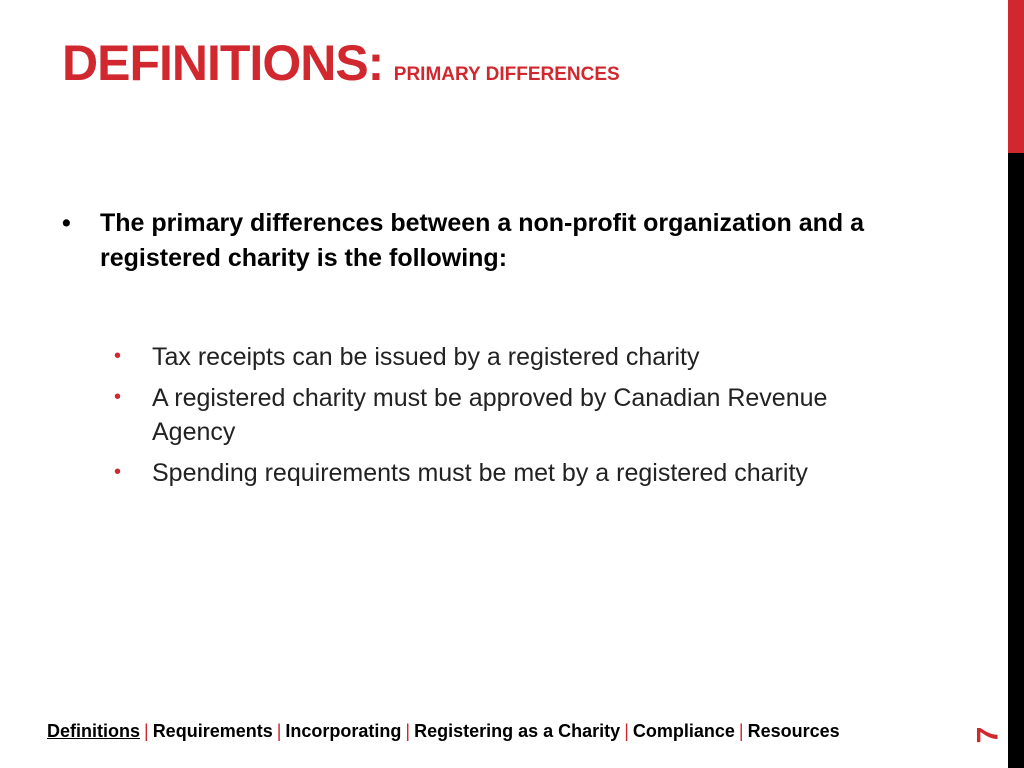 This screenshot has width=1024, height=768. Describe the element at coordinates (793, 731) in the screenshot. I see `nav-link-resources: Resources` at that location.